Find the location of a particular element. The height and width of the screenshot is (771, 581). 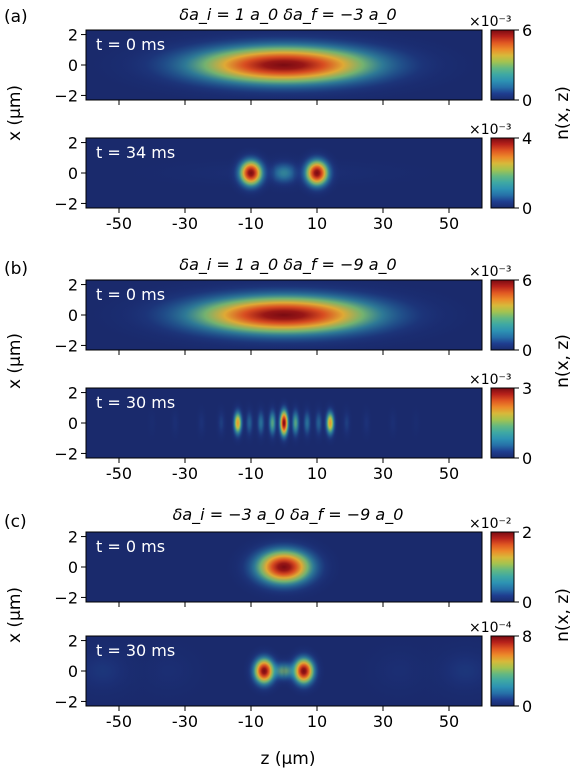

panel-title: δa_i = −3 a_0 δa_f = −9 a_0 is located at coordinates (288, 515).